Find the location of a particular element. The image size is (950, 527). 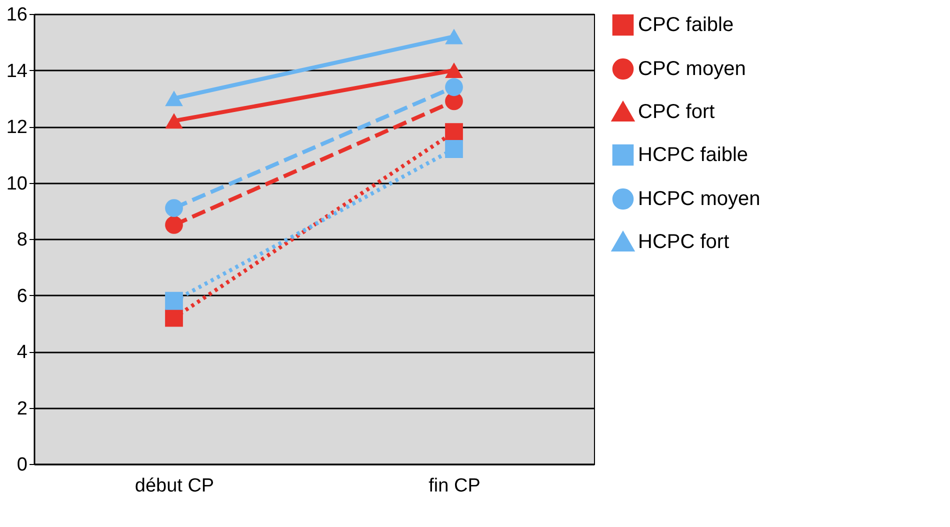

y-tick-label: 12 is located at coordinates (17, 127).